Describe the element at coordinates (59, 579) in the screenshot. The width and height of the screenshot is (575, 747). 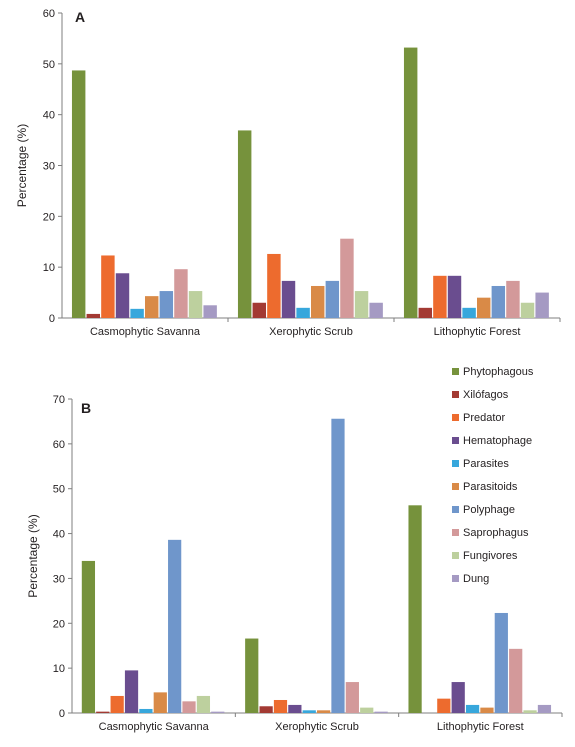
I see `chart-b-y-tick-label: 30` at that location.